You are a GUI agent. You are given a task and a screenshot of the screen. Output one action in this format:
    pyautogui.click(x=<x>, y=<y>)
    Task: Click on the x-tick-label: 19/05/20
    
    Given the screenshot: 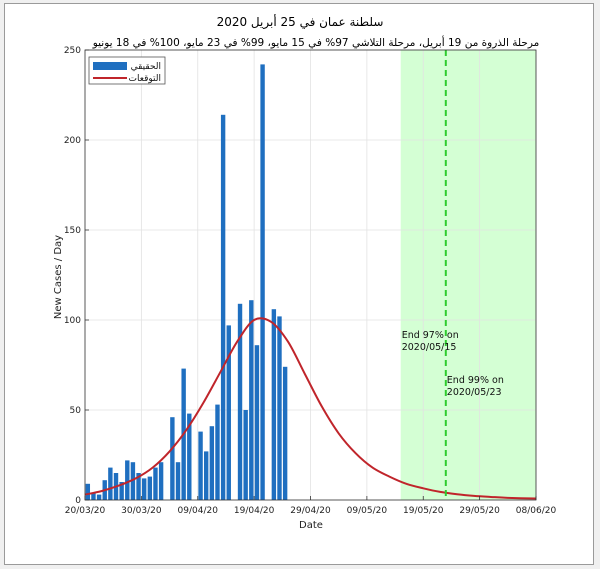 What is the action you would take?
    pyautogui.click(x=423, y=511)
    